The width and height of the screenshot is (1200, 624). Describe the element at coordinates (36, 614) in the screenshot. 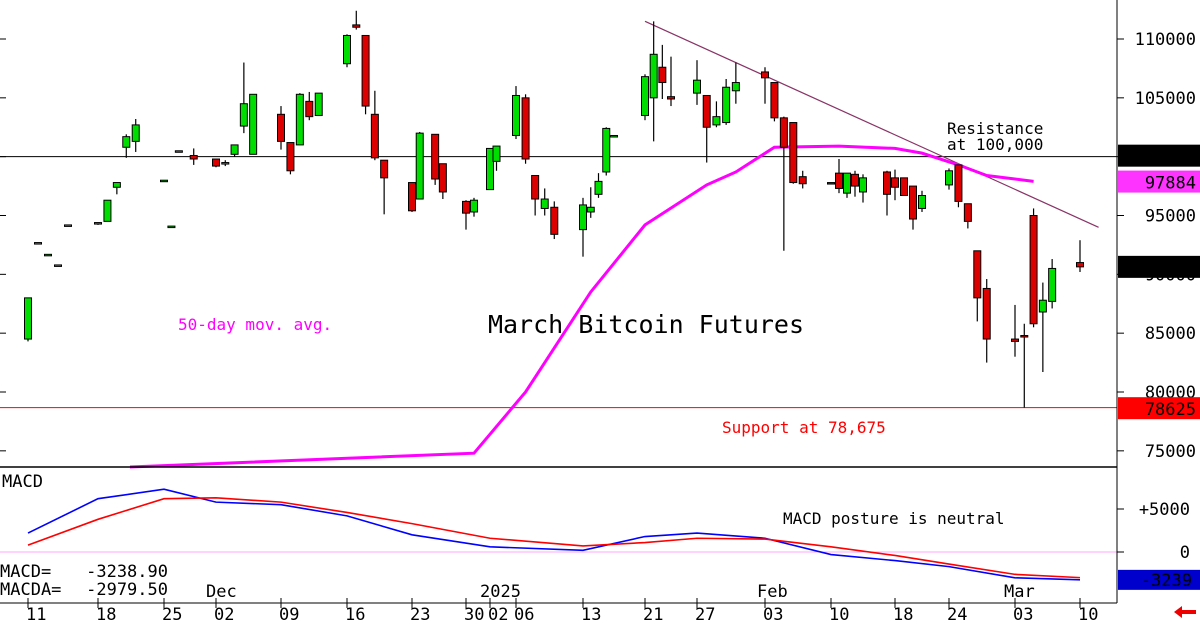

I see `date-tick-label: 11` at that location.